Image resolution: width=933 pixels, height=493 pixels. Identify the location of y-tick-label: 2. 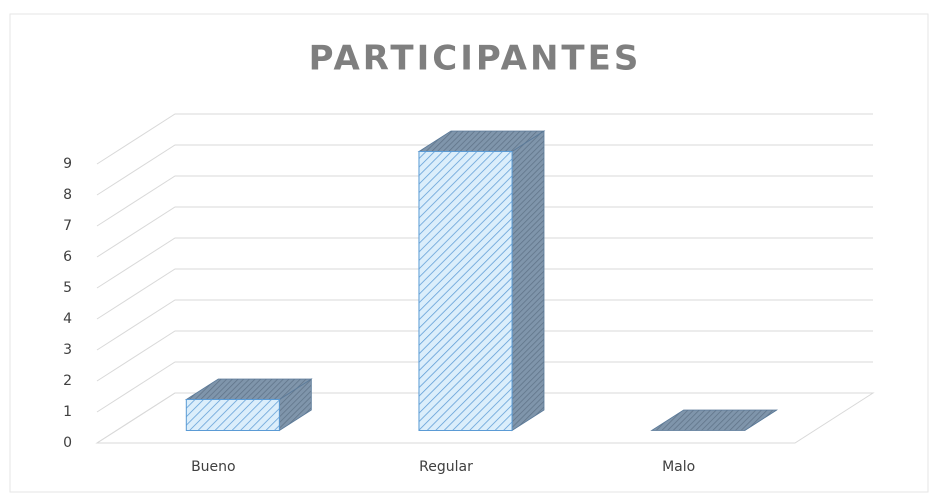
(67, 381).